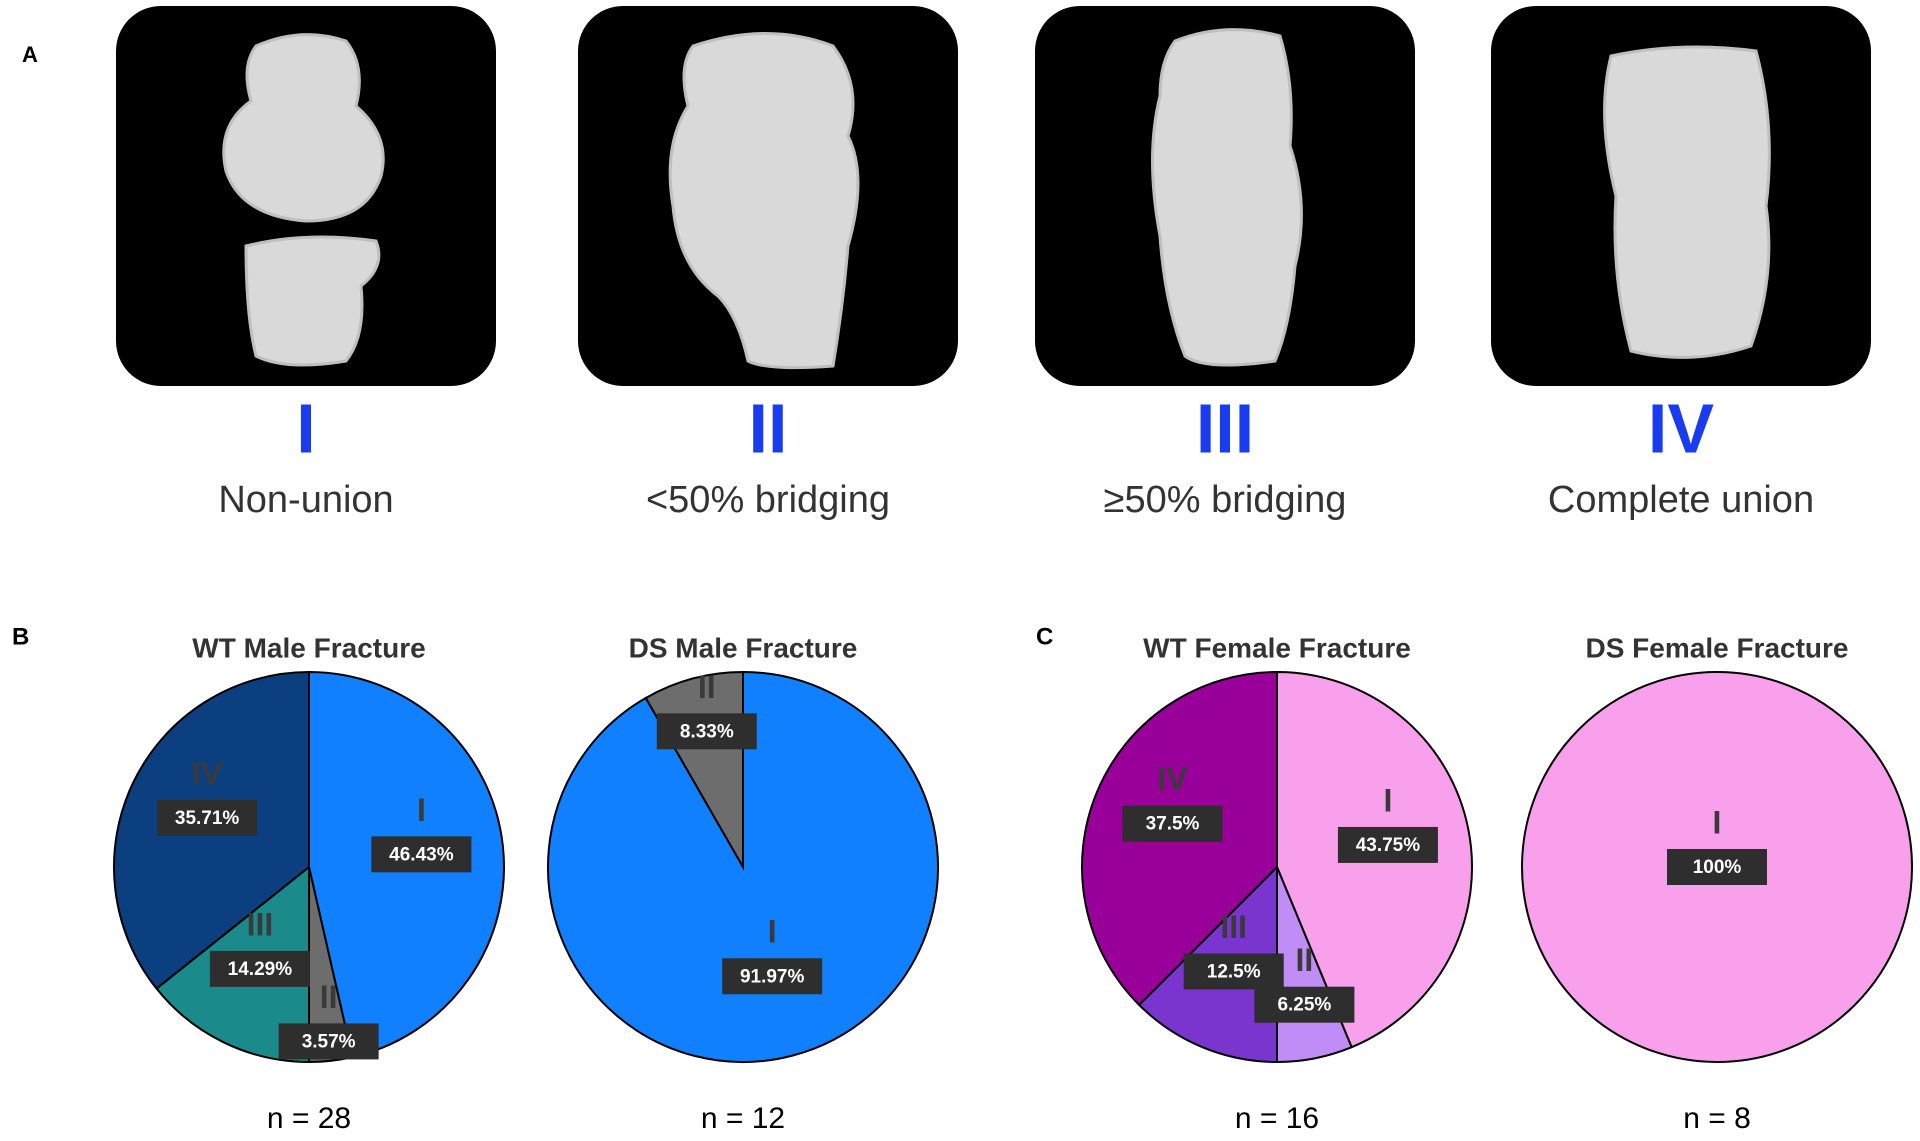 This screenshot has width=1920, height=1141. I want to click on value-label: 14.29%, so click(260, 969).